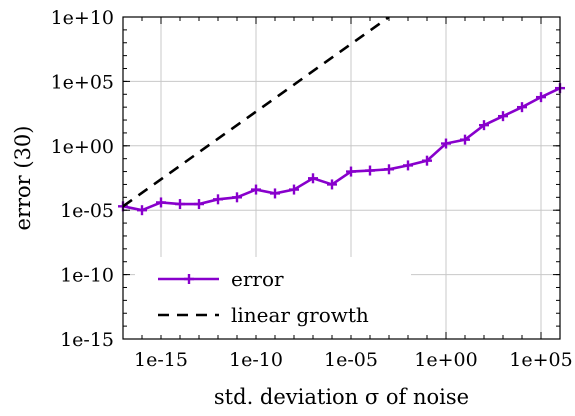 This screenshot has height=416, width=575. Describe the element at coordinates (82, 18) in the screenshot. I see `y-tick-label: 1e+10` at that location.